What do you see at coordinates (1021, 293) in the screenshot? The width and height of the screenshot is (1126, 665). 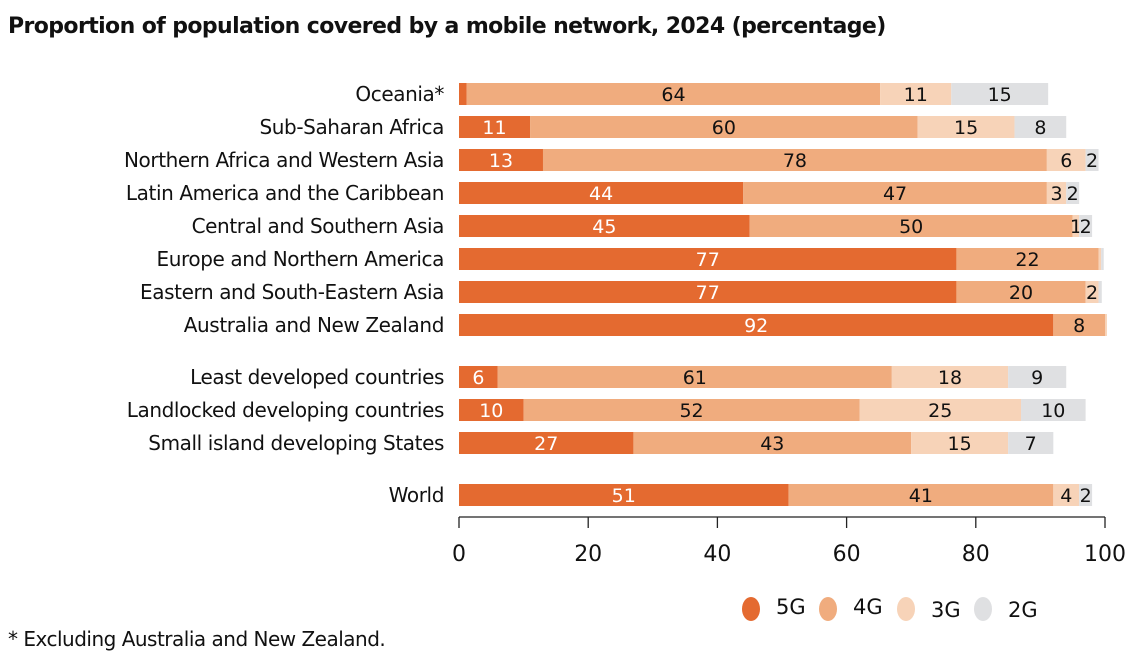 I see `data-label: 20` at bounding box center [1021, 293].